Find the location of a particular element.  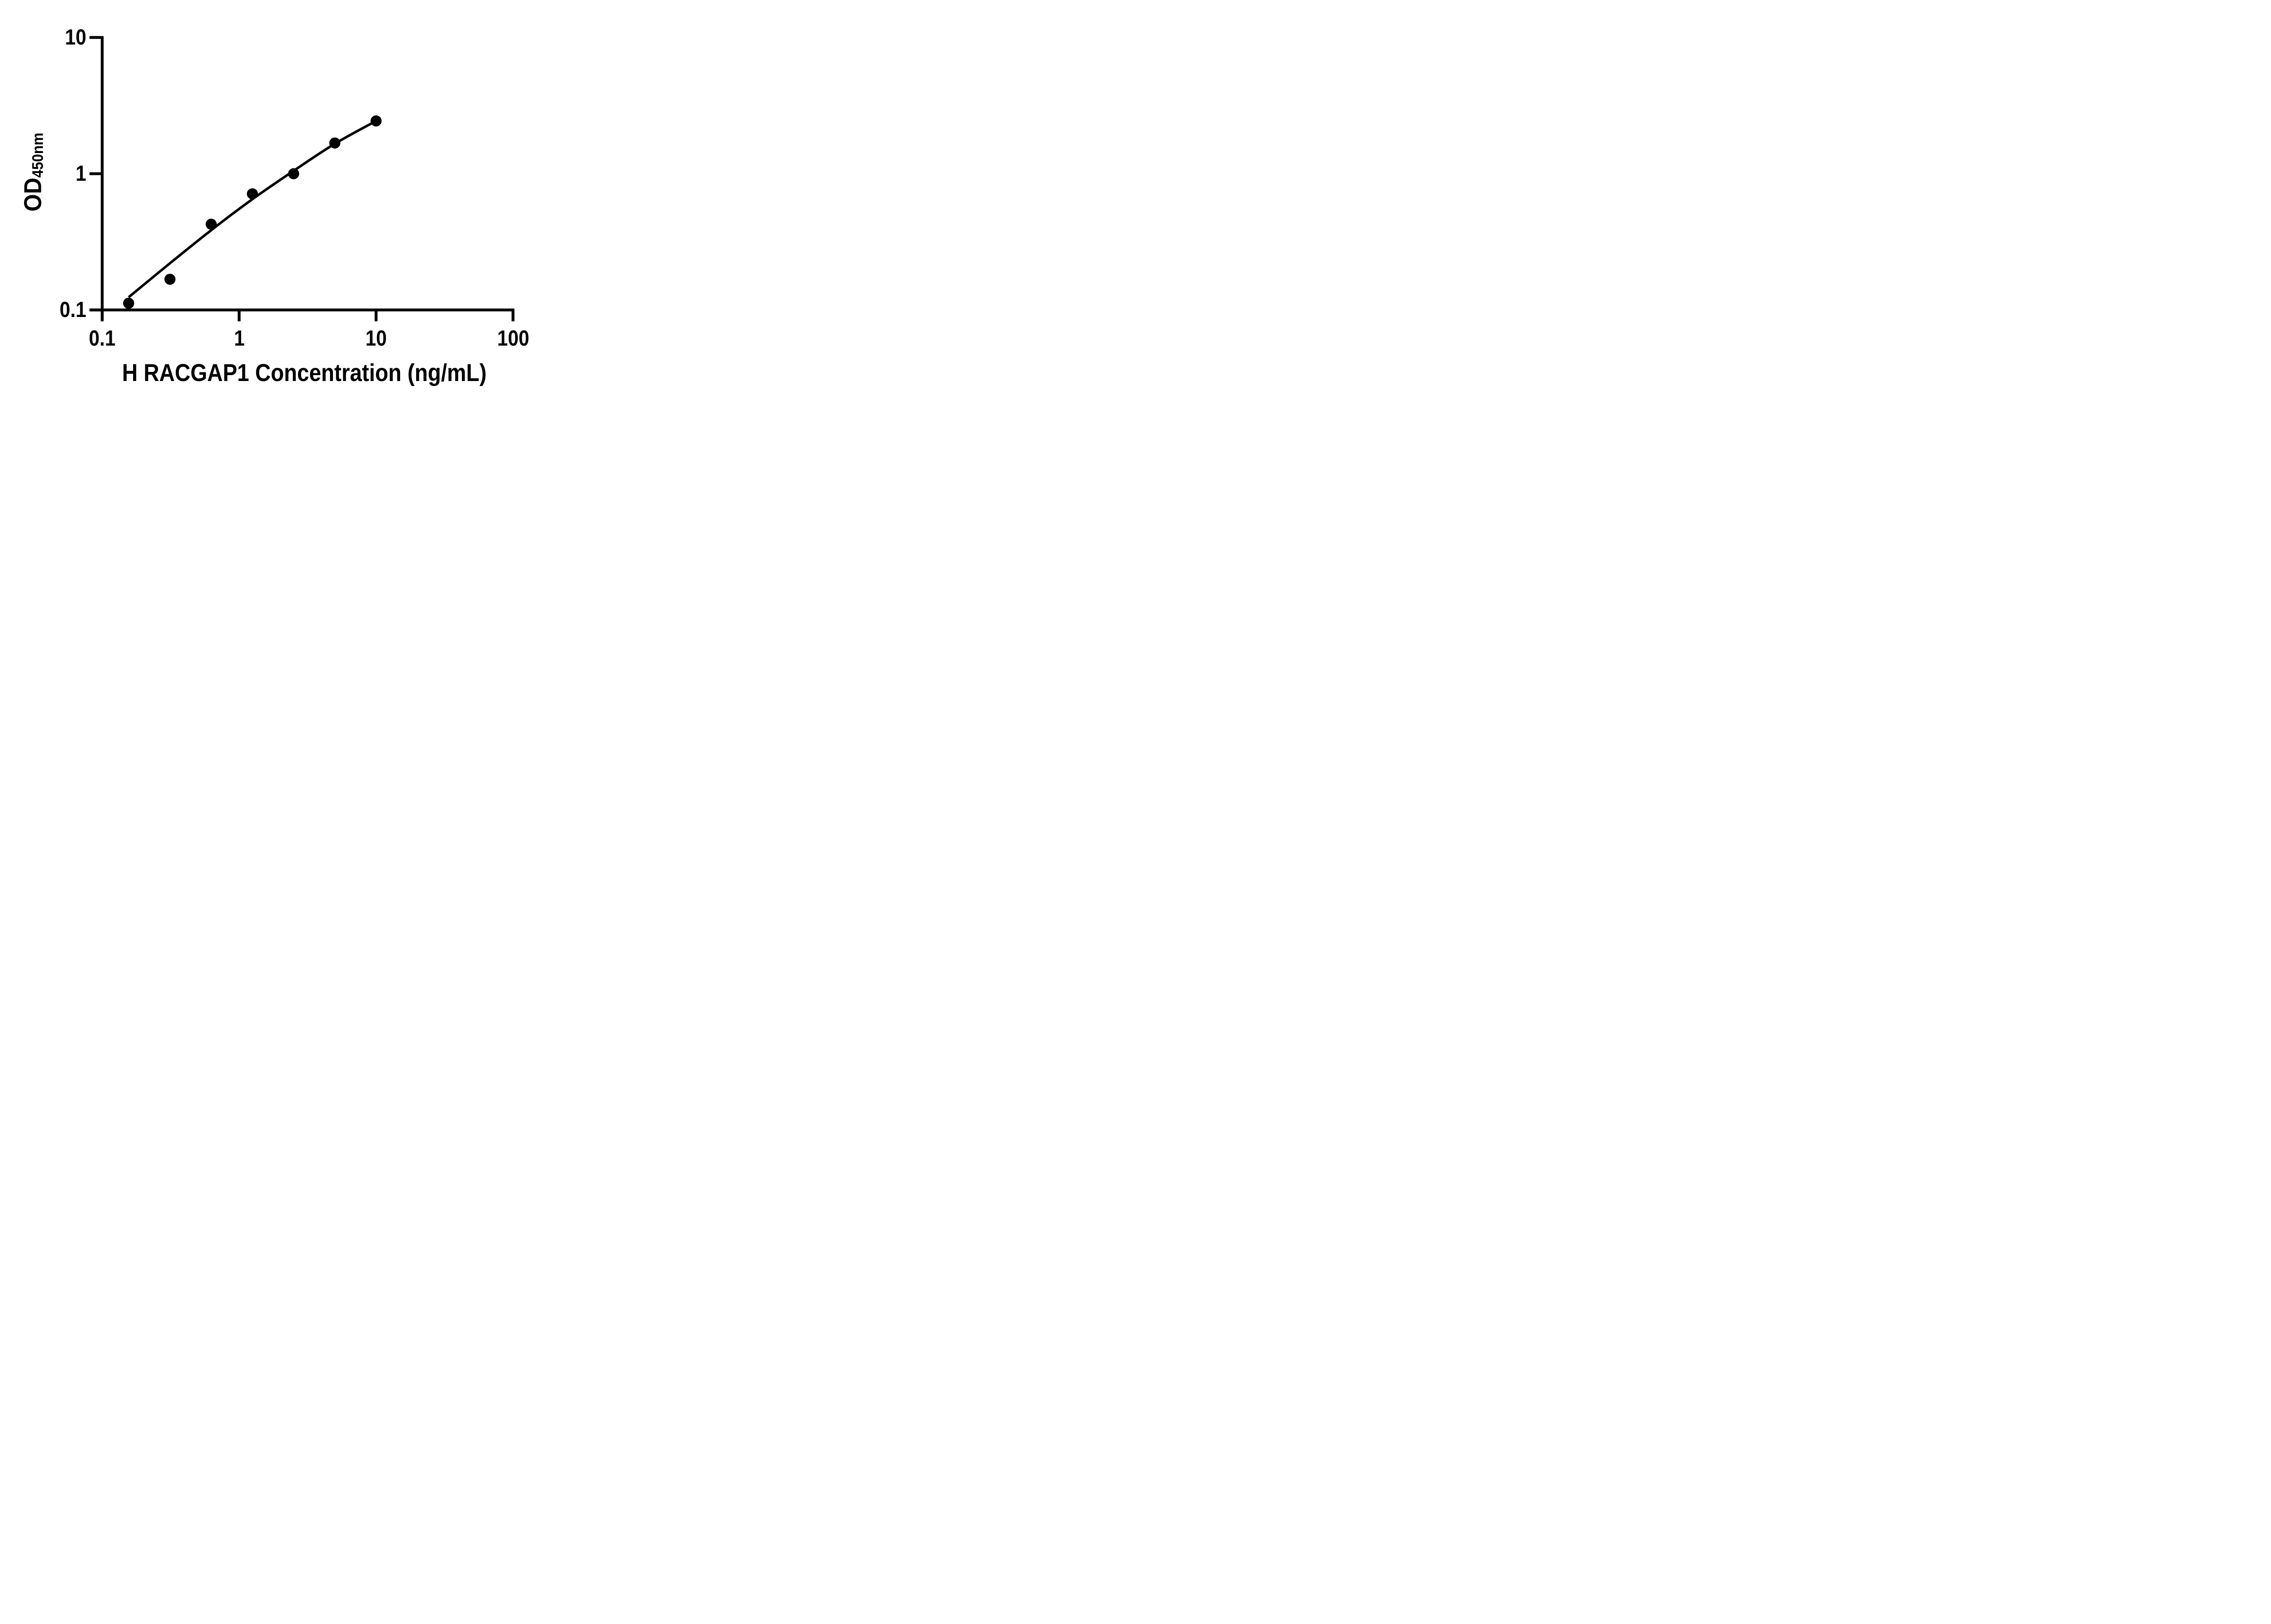

standard-curve-line is located at coordinates (252, 208).